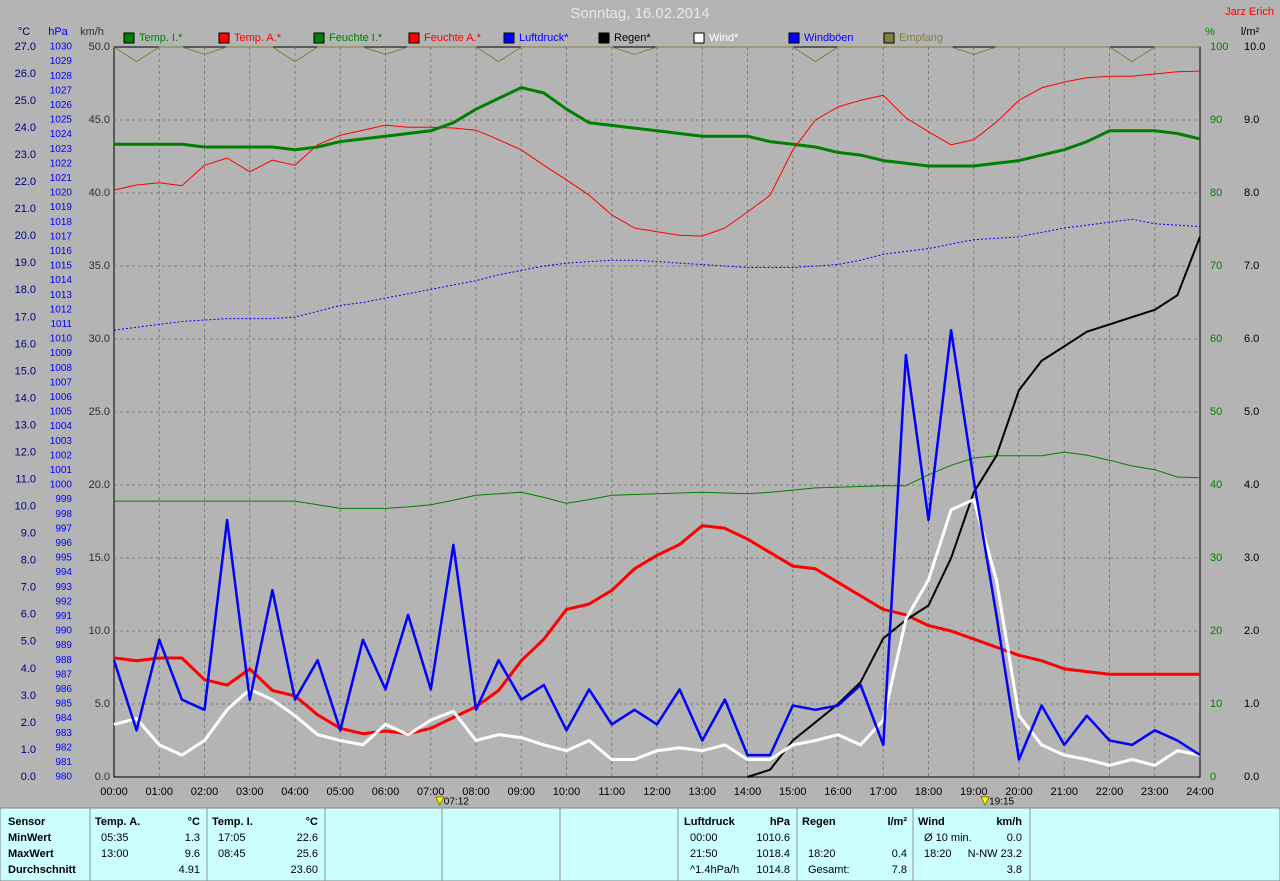  What do you see at coordinates (710, 822) in the screenshot?
I see `stats-col-title: Luftdruck` at bounding box center [710, 822].